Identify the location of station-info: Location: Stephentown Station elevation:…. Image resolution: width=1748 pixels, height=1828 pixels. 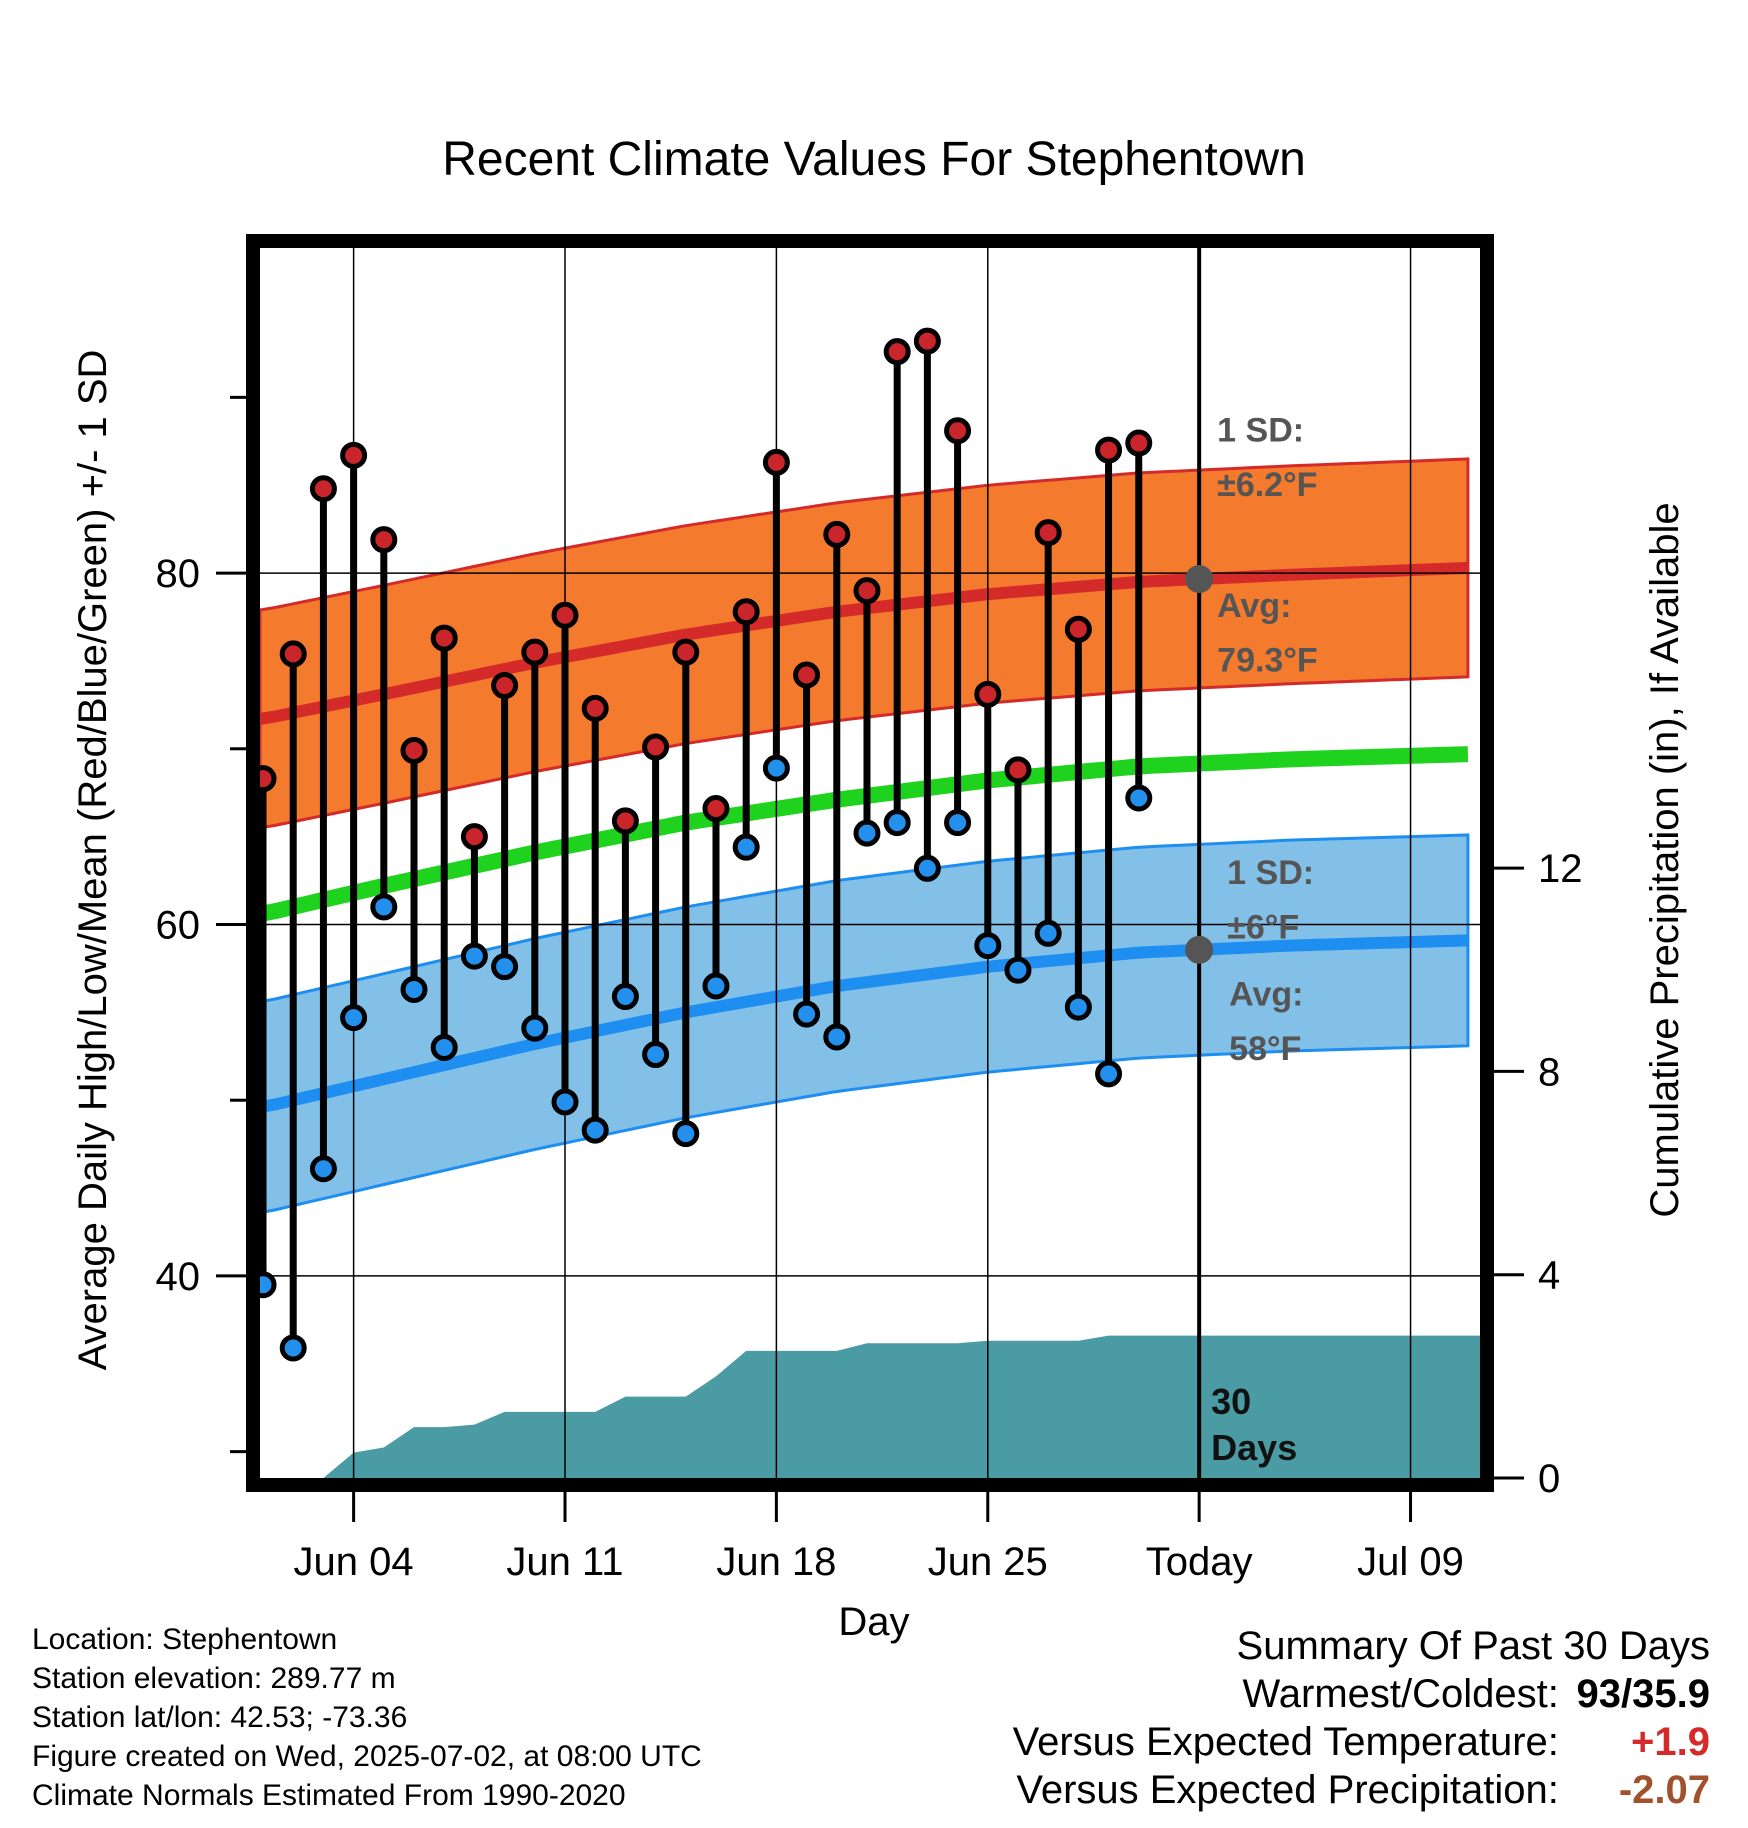
(367, 1717).